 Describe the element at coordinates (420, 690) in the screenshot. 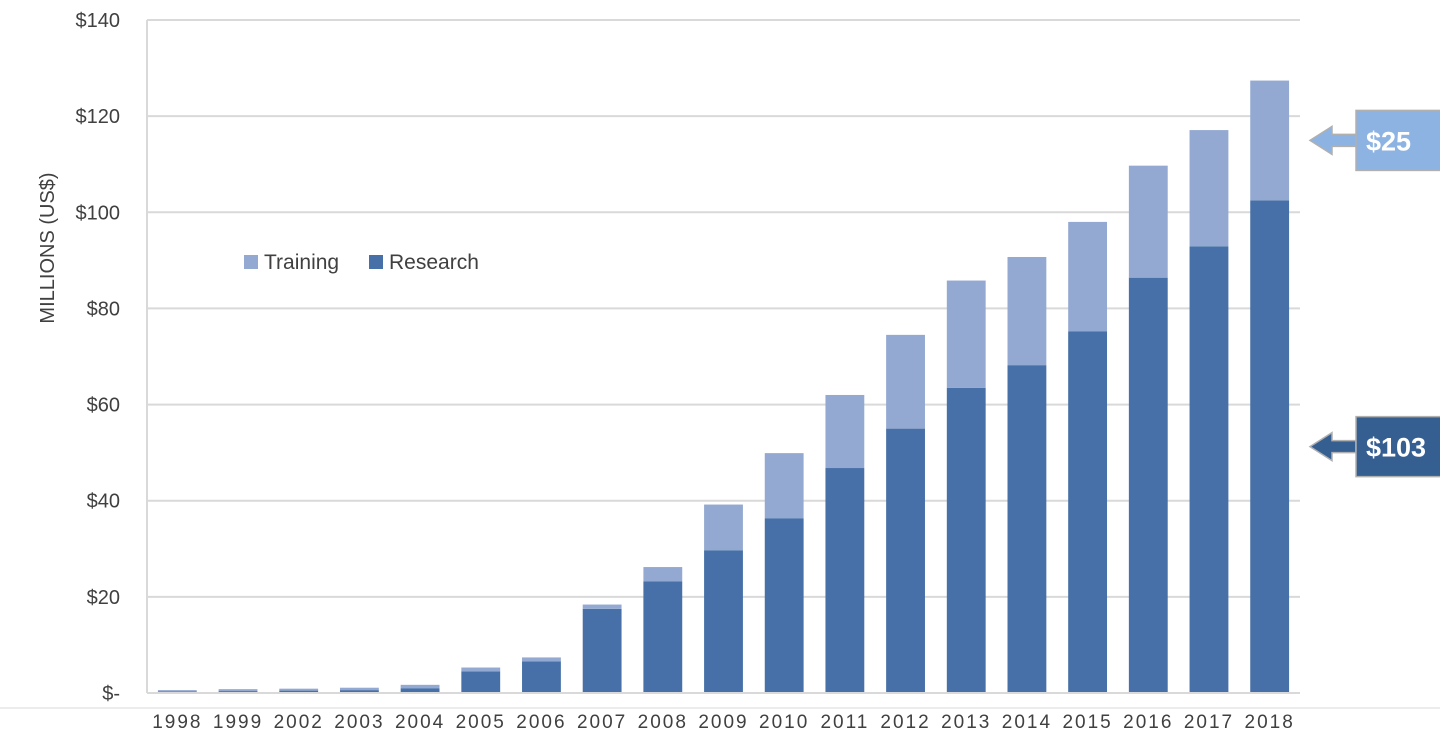

I see `bar-research-2004` at that location.